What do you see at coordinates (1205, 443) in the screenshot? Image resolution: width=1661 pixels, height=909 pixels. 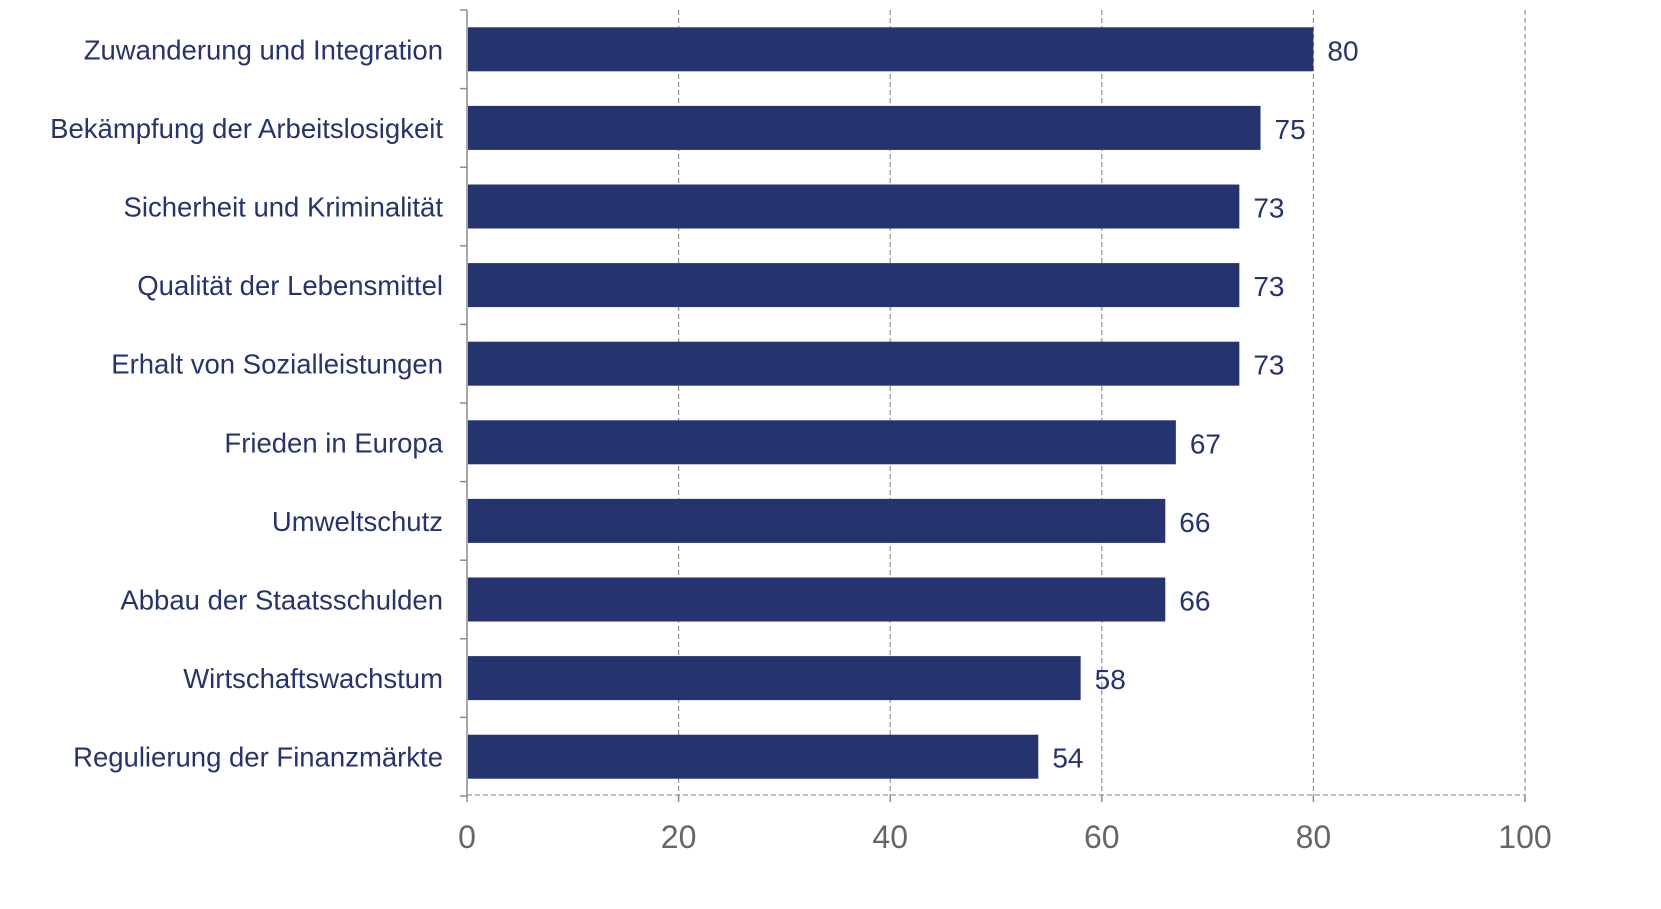 I see `value-label-6: 67` at bounding box center [1205, 443].